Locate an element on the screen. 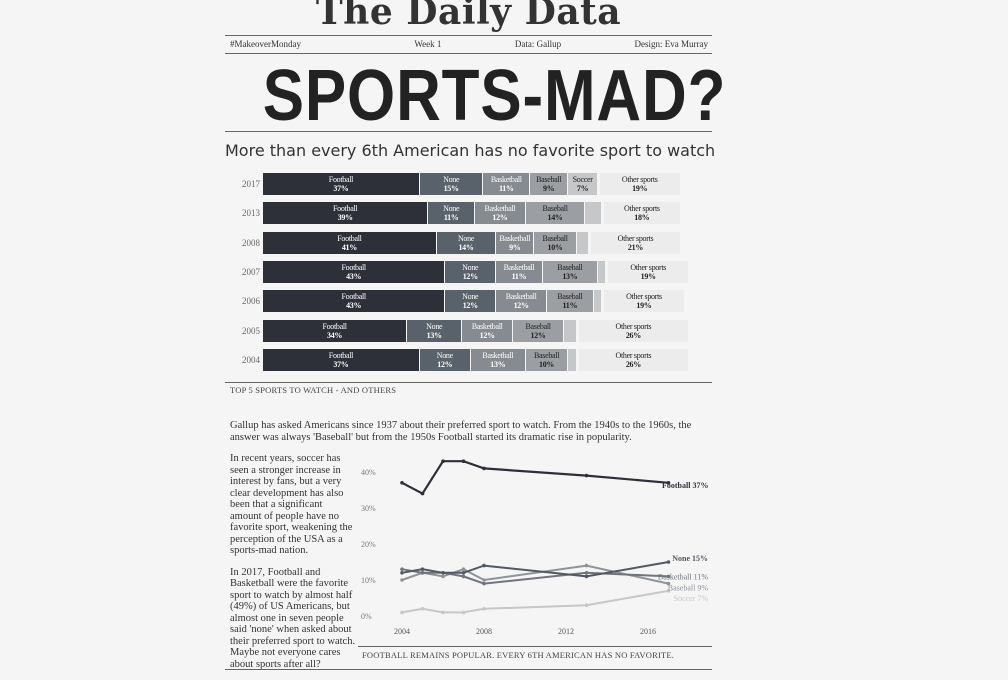 This screenshot has width=1008, height=680. bar-segment-football: Football 34% is located at coordinates (335, 330).